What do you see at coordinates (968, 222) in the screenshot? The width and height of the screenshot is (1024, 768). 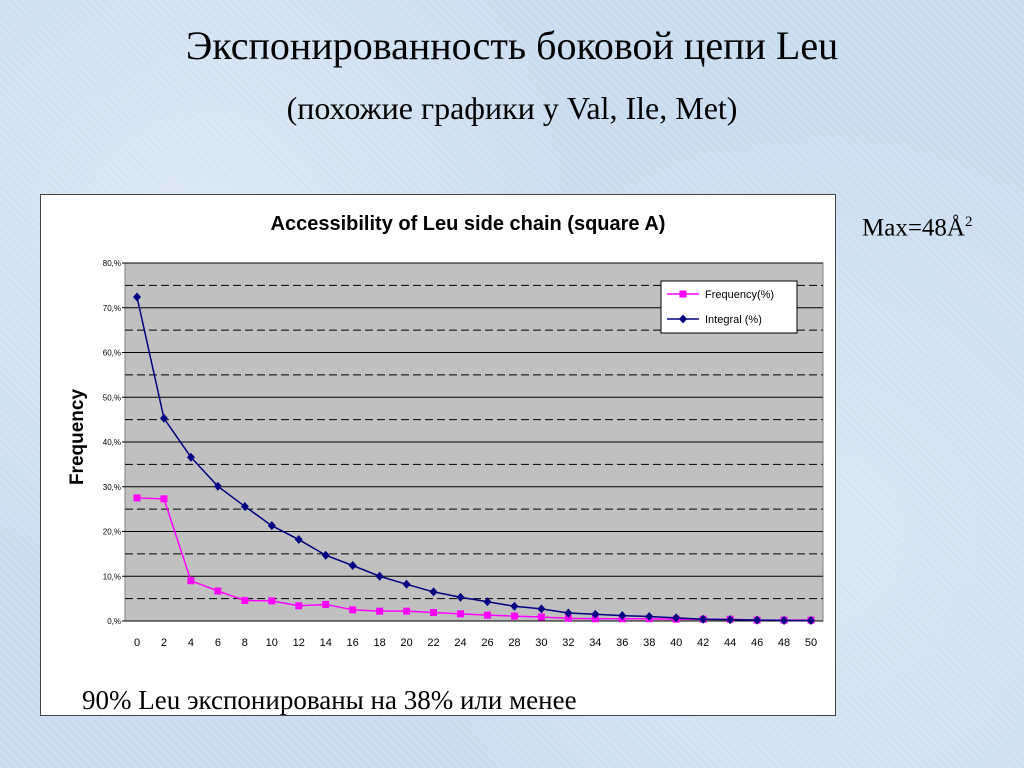 I see `max-note-superscript: 2` at bounding box center [968, 222].